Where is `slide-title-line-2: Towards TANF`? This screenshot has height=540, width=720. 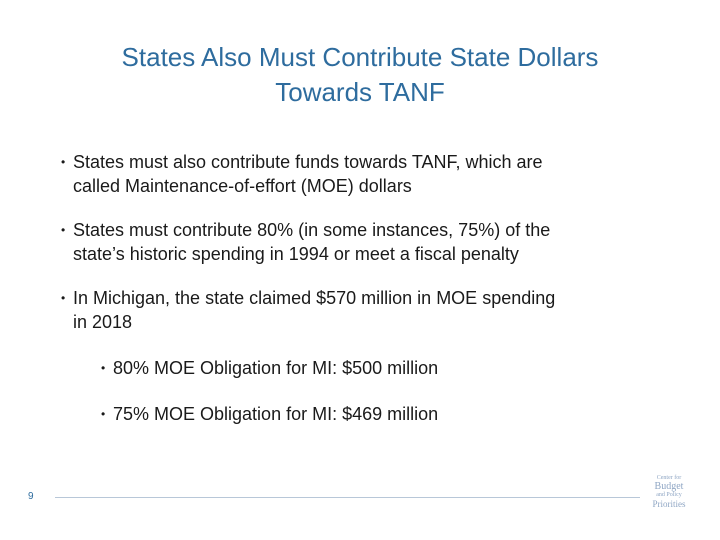 slide-title-line-2: Towards TANF is located at coordinates (360, 92).